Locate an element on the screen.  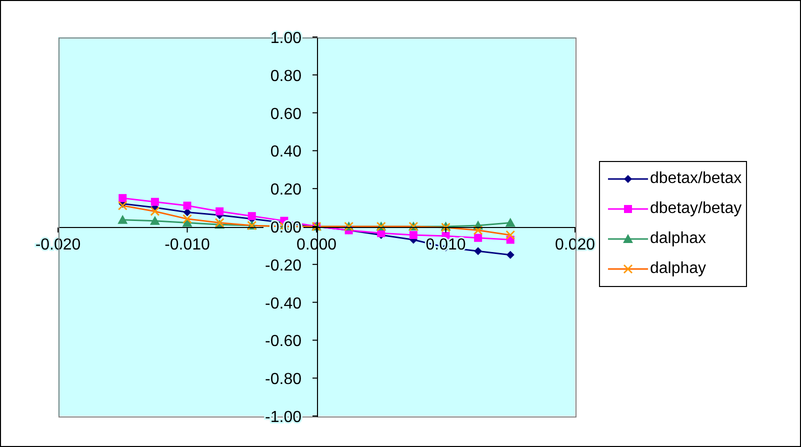
y-tick-label: -0.40 is located at coordinates (283, 303).